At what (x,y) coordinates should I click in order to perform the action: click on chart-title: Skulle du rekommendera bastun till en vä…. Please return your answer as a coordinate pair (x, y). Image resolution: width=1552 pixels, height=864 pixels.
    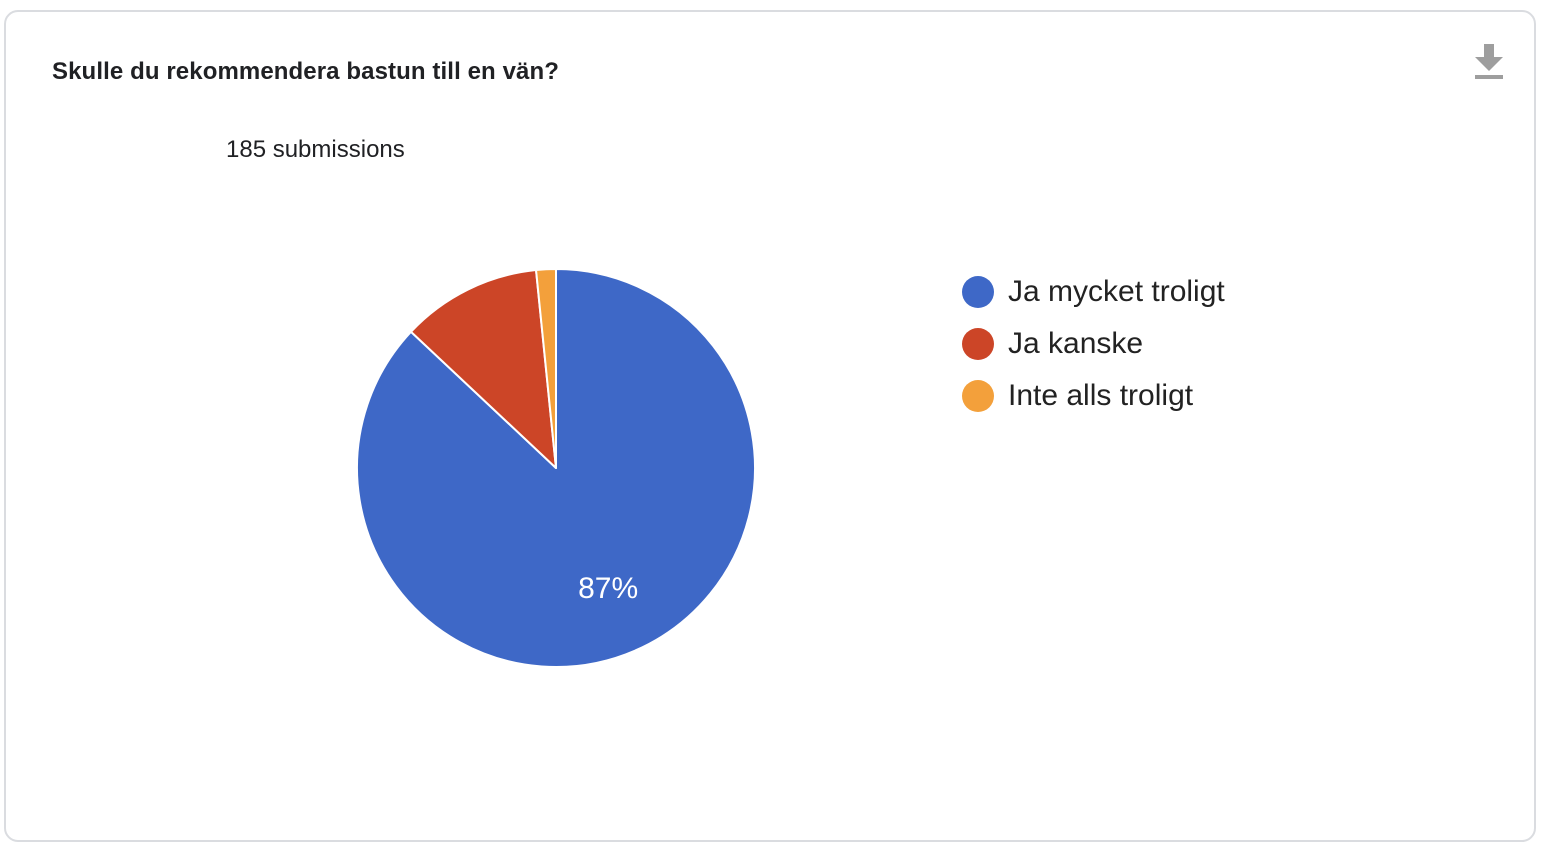
    Looking at the image, I should click on (305, 71).